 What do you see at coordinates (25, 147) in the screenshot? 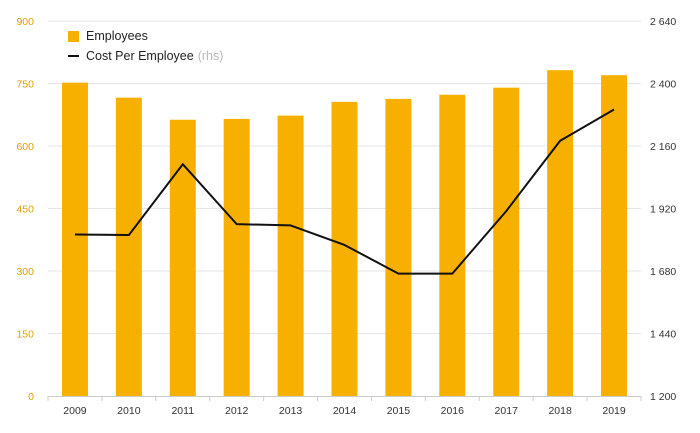
I see `left-tick-label: 600` at bounding box center [25, 147].